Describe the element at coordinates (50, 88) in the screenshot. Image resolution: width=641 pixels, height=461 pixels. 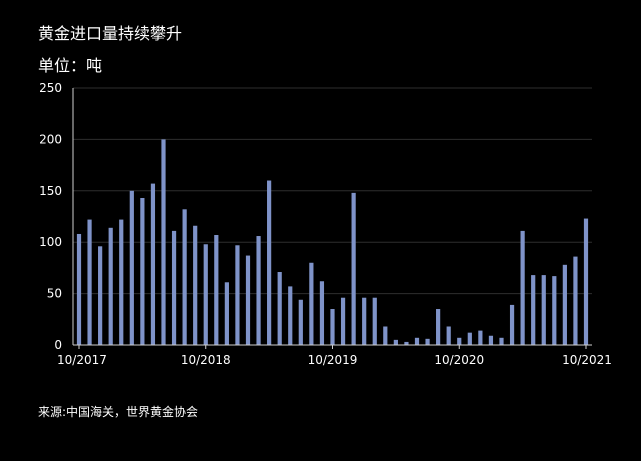
I see `y-tick-label: 250` at that location.